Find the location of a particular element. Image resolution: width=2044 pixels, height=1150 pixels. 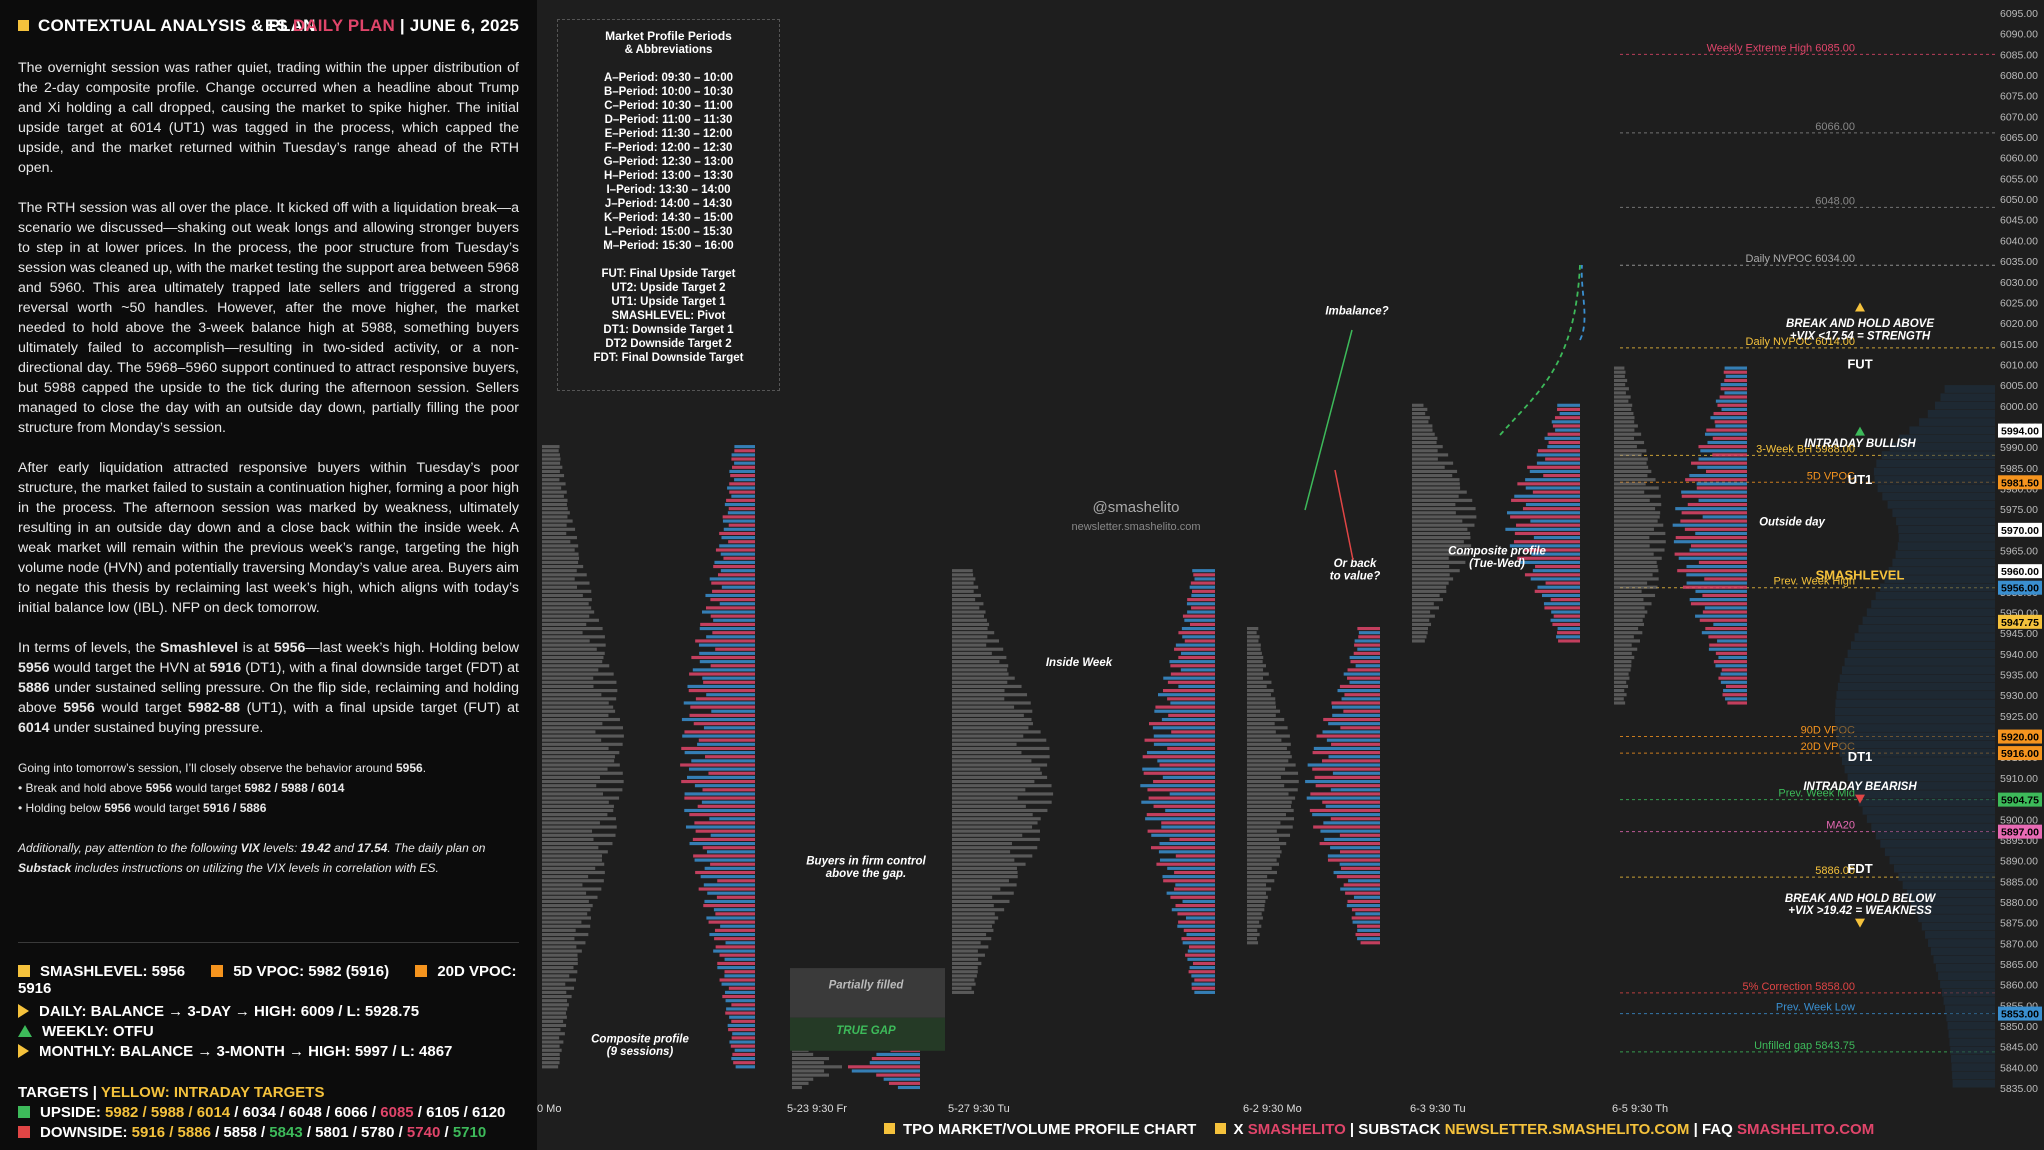

price-tag-text: 5956.00 is located at coordinates (2020, 589).